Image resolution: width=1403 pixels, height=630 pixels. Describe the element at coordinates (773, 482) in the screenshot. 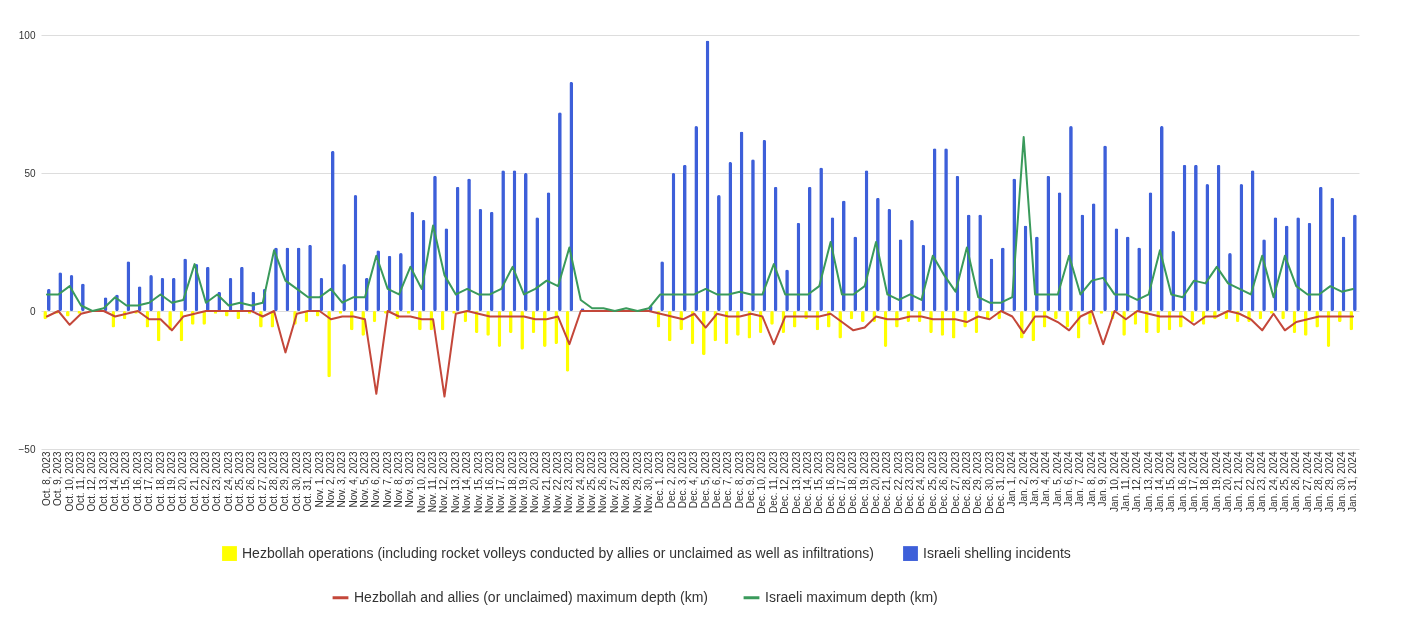

I see `x-tick-label: Dec. 11, 2023` at that location.